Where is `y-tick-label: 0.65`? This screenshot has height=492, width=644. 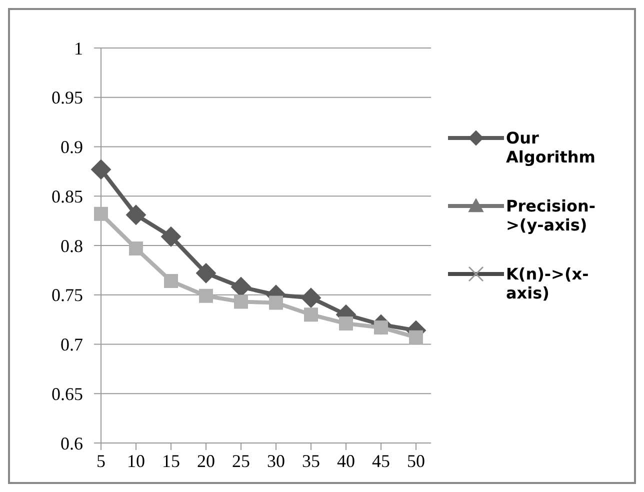 y-tick-label: 0.65 is located at coordinates (67, 394).